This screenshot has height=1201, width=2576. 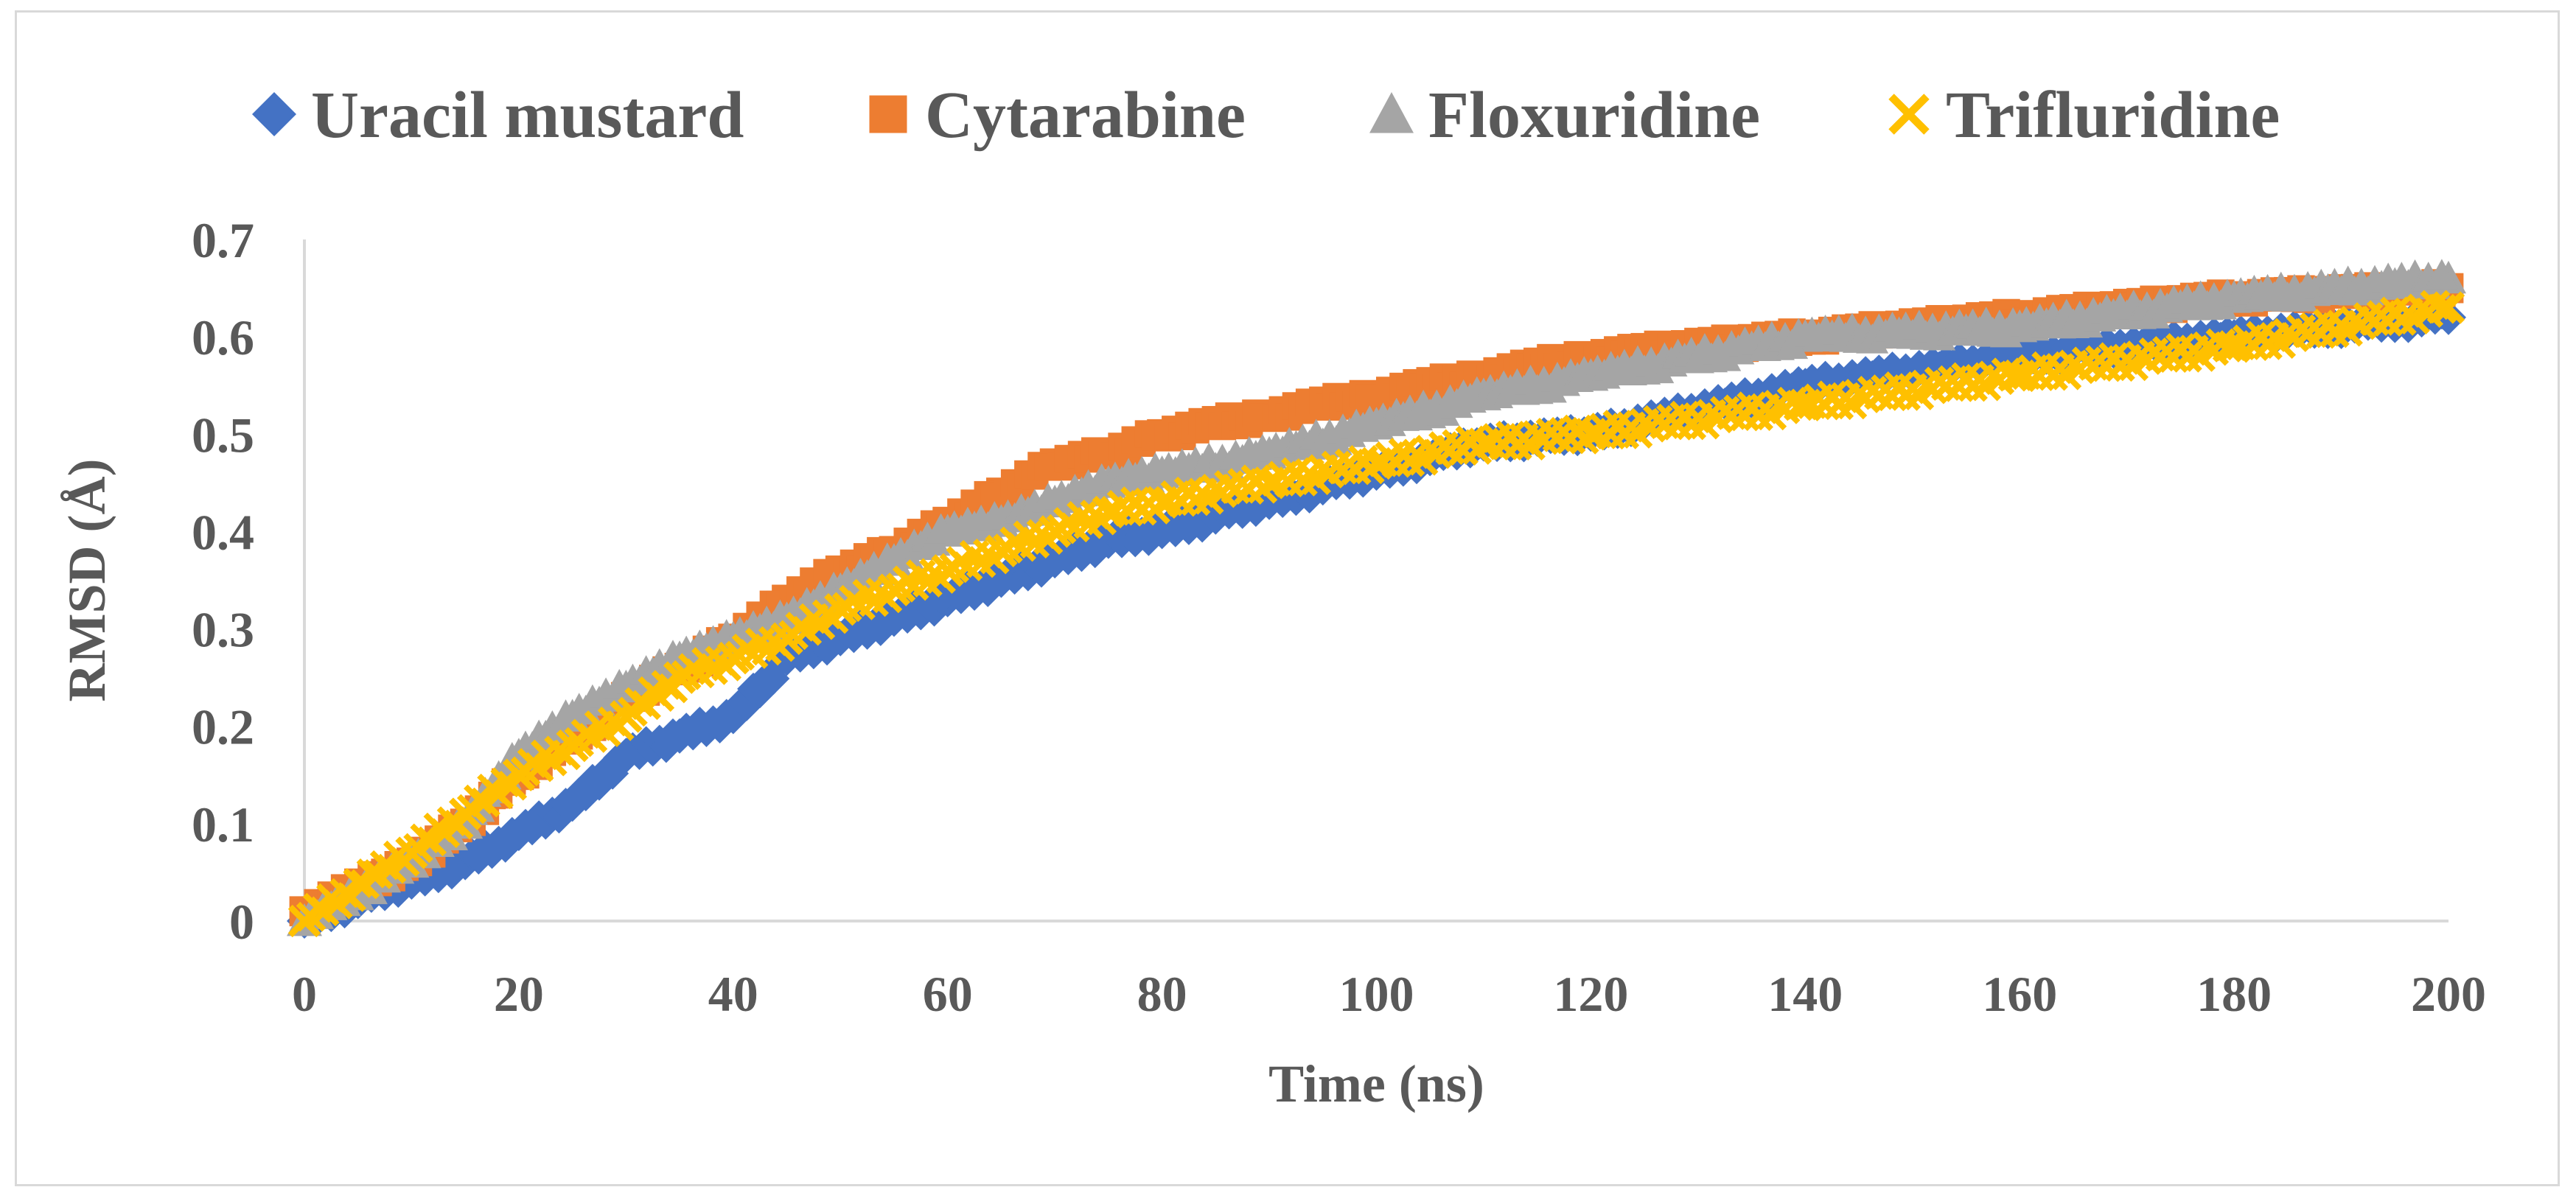 I want to click on y-tick-label: 0.5, so click(x=223, y=435).